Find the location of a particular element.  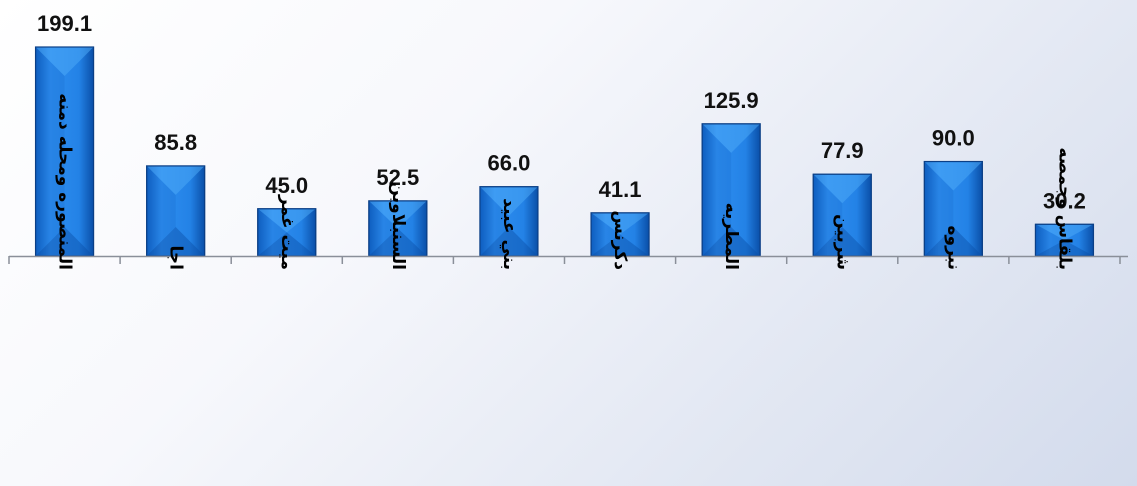

value-label: 30.2 is located at coordinates (1064, 200).